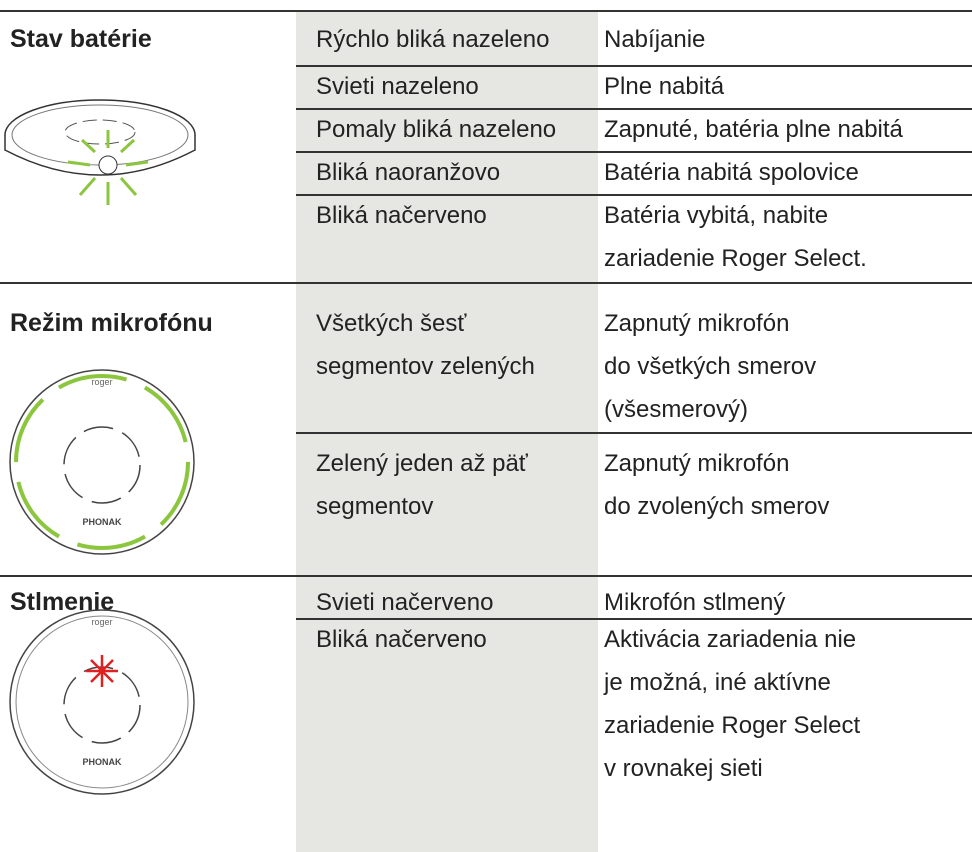 This screenshot has width=972, height=852. I want to click on meaning-text: do zvolených smerov, so click(717, 506).